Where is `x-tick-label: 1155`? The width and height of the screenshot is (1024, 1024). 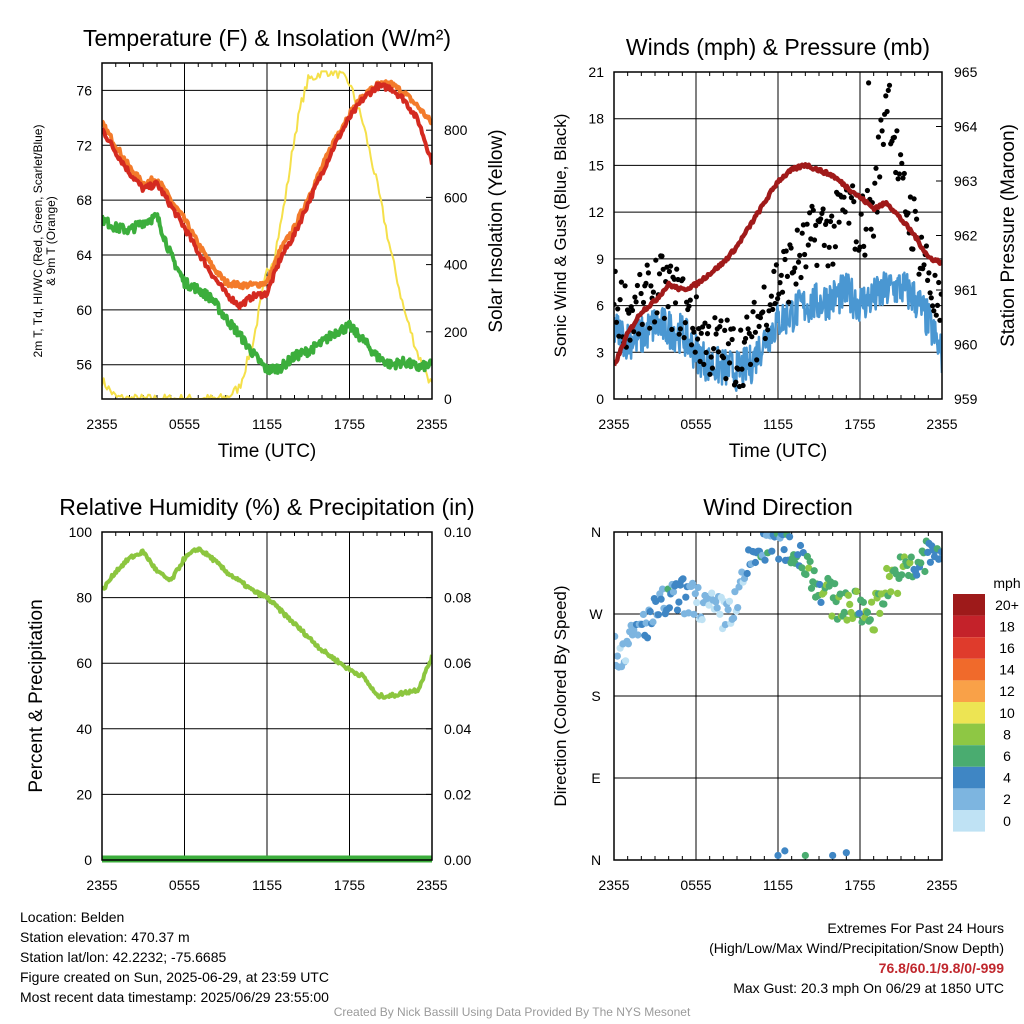
x-tick-label: 1155 is located at coordinates (267, 424).